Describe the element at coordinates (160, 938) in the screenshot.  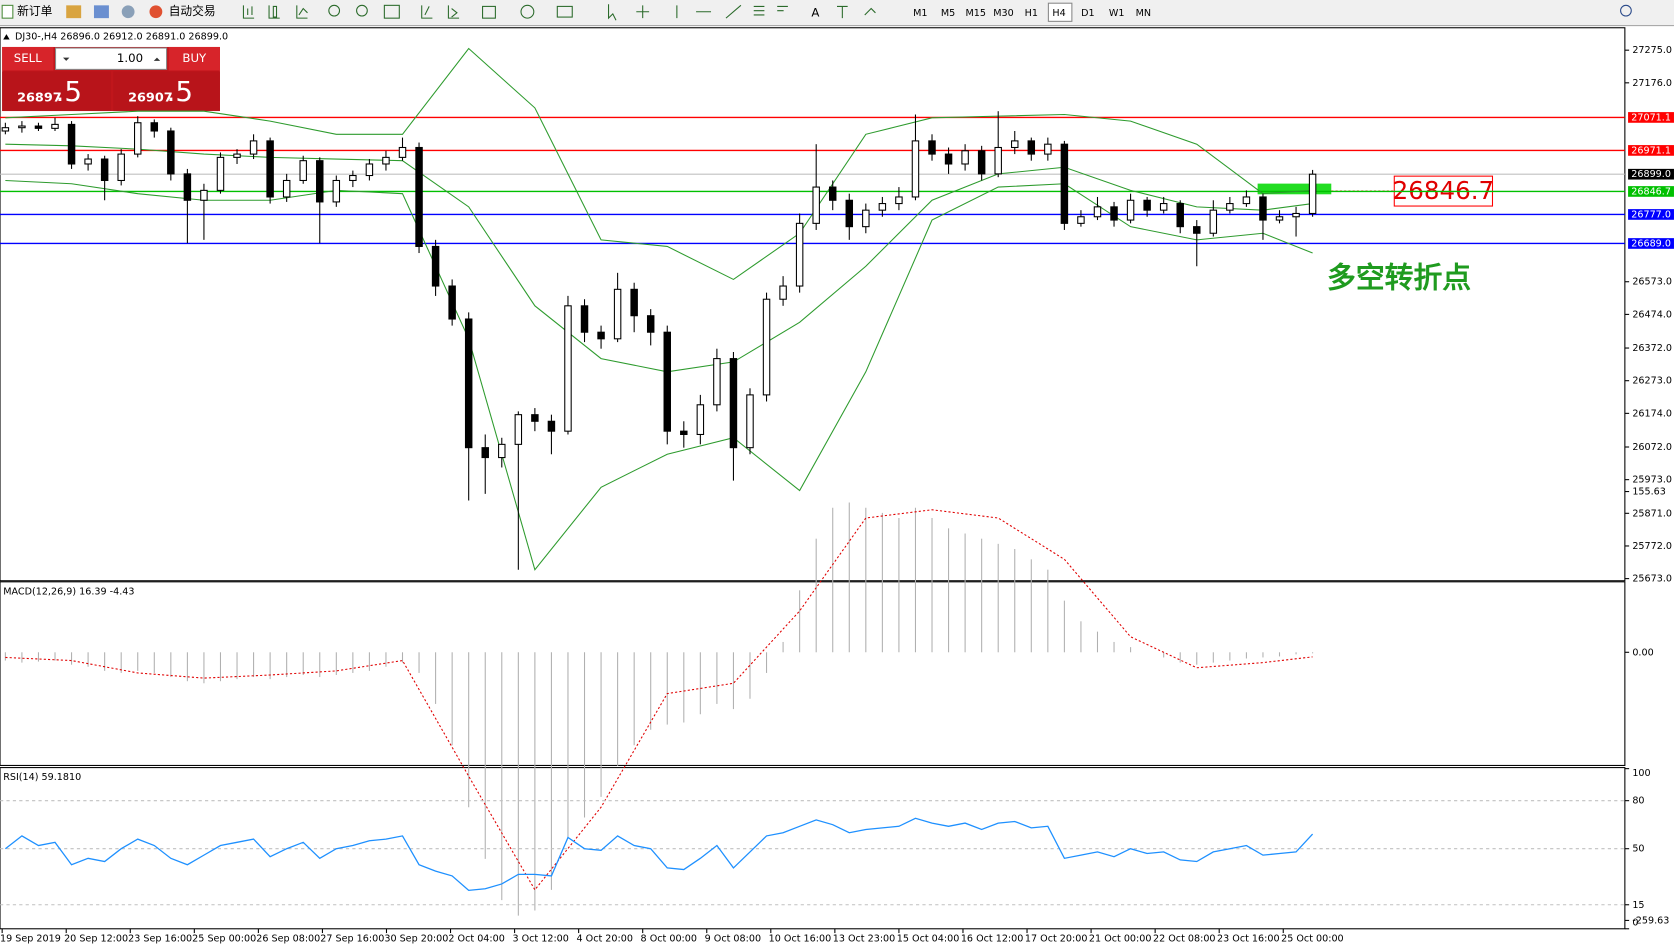
I see `x-tick-label: 23 Sep 16:00` at that location.